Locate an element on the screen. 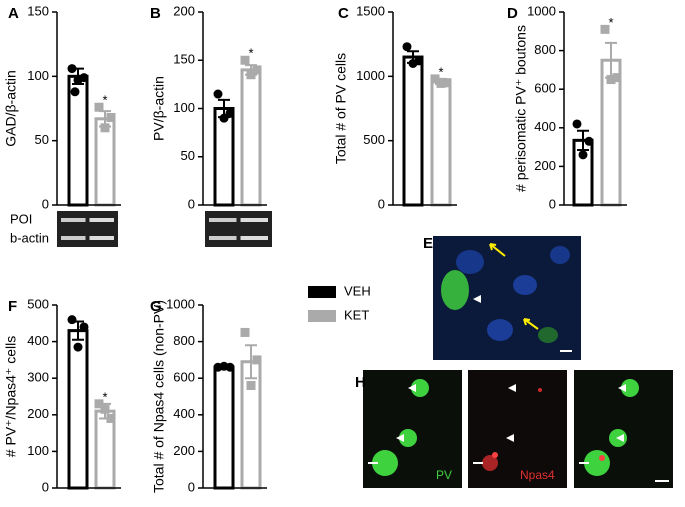 The height and width of the screenshot is (507, 685). y-tick-label: 1000 is located at coordinates (180, 303).